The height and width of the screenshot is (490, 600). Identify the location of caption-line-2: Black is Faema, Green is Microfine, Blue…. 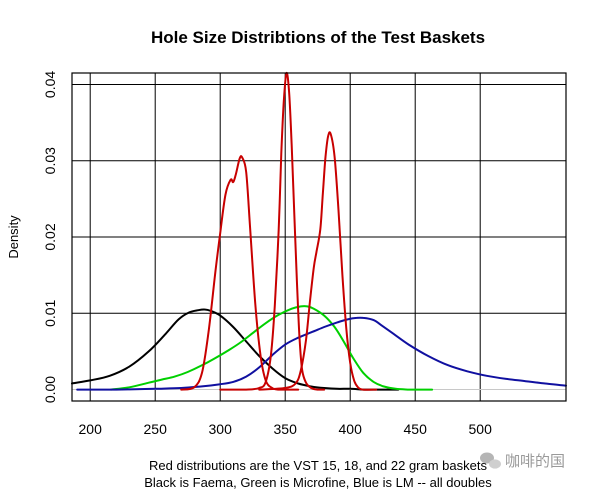
(318, 482).